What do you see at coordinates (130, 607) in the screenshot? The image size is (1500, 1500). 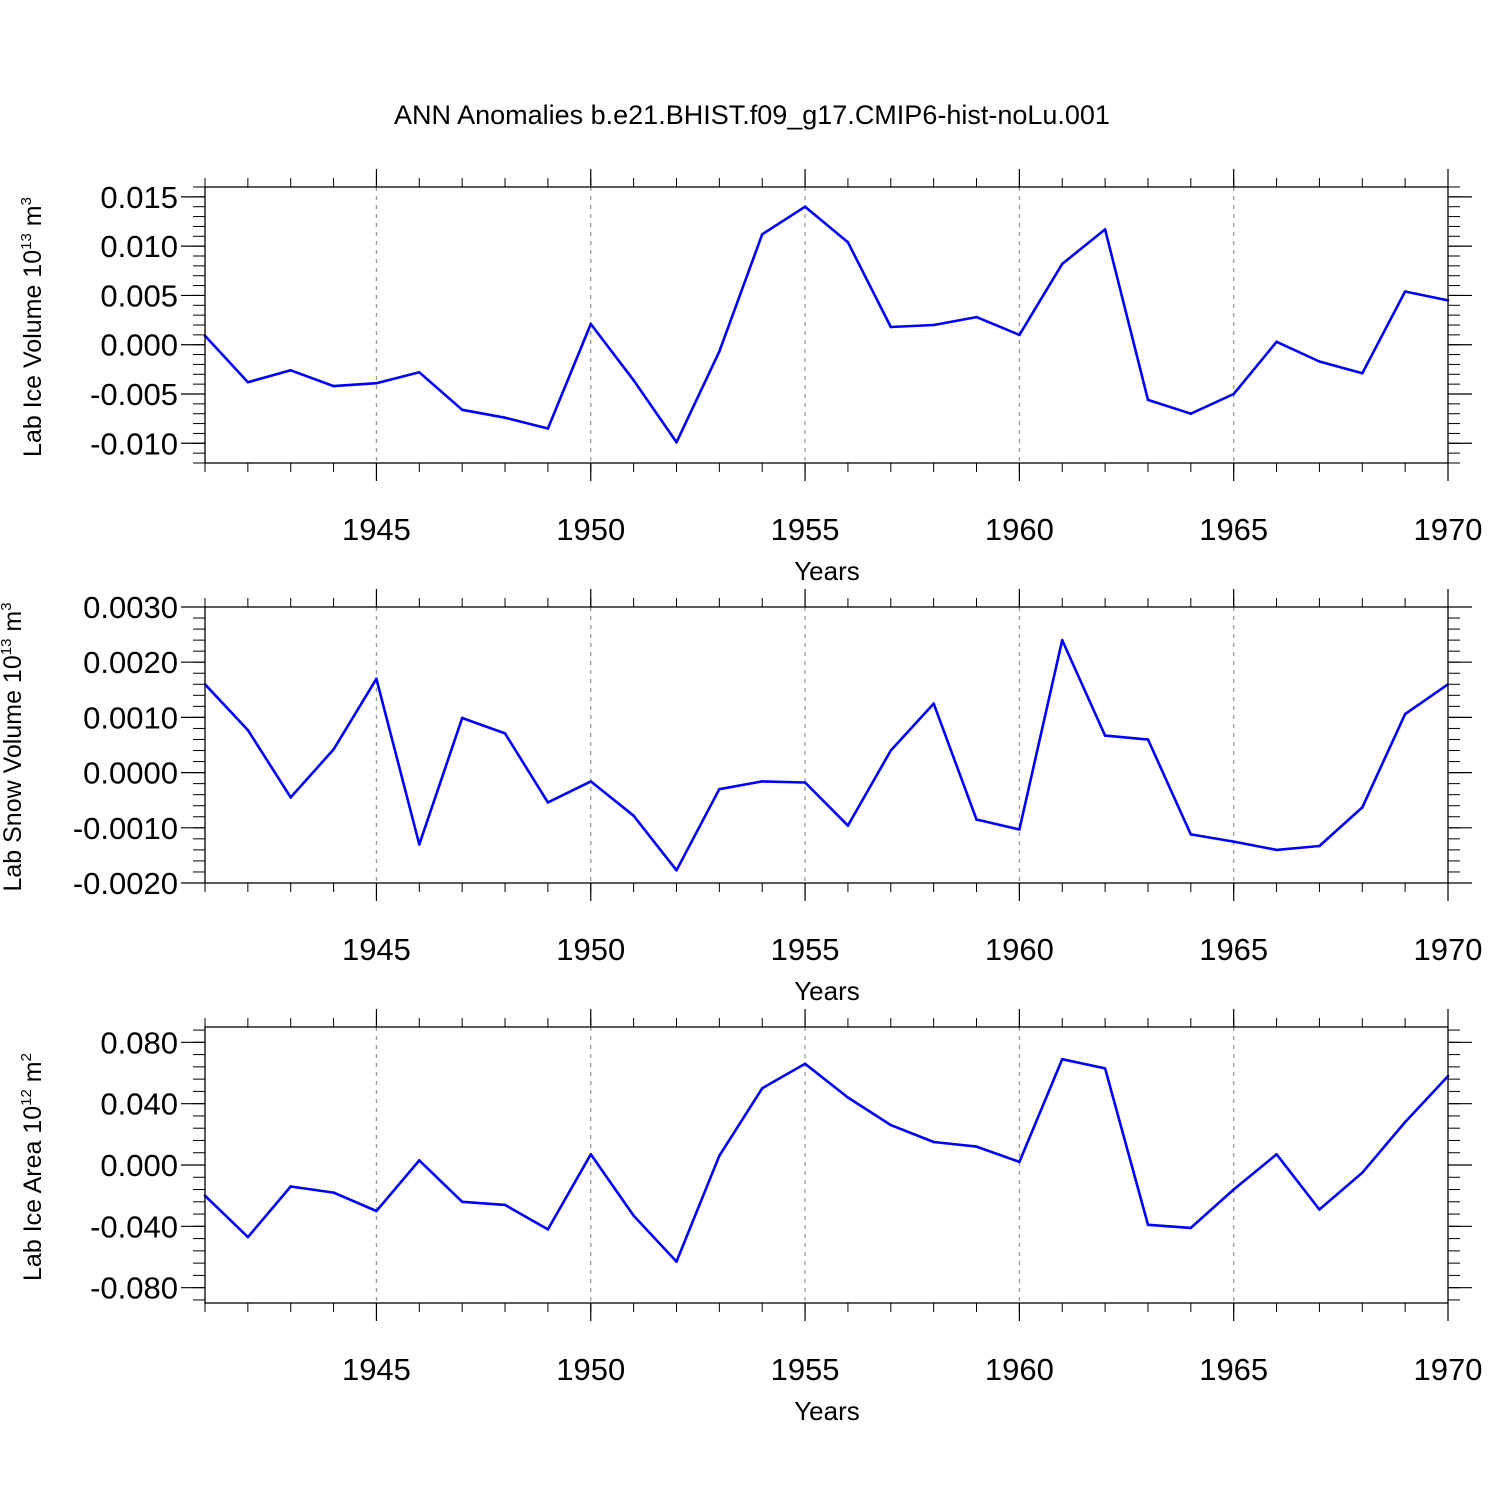 I see `y-tick-label: 0.0030` at bounding box center [130, 607].